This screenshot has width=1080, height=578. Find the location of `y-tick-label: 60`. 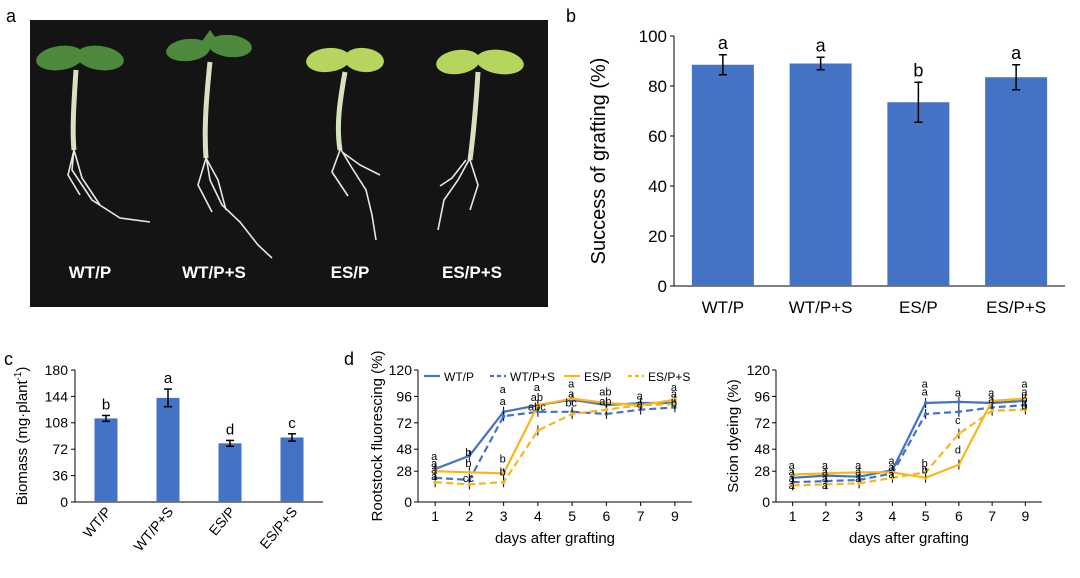

y-tick-label: 60 is located at coordinates (657, 136).